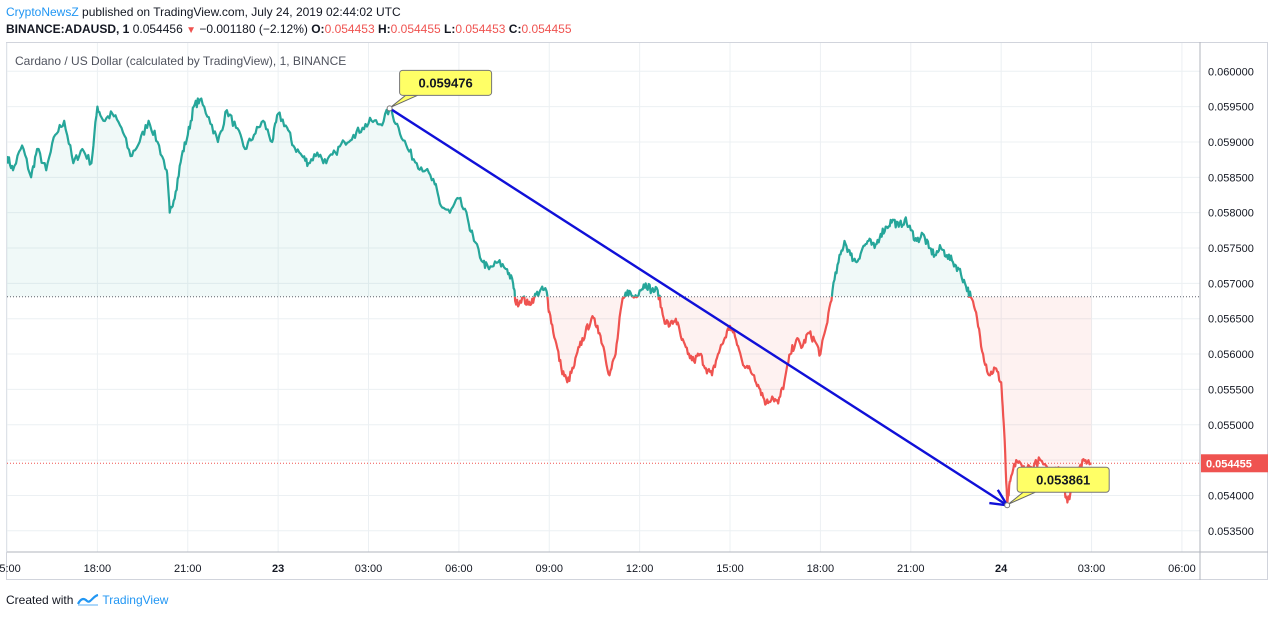 The image size is (1274, 618). I want to click on y-tick-label: 0.059500, so click(1231, 108).